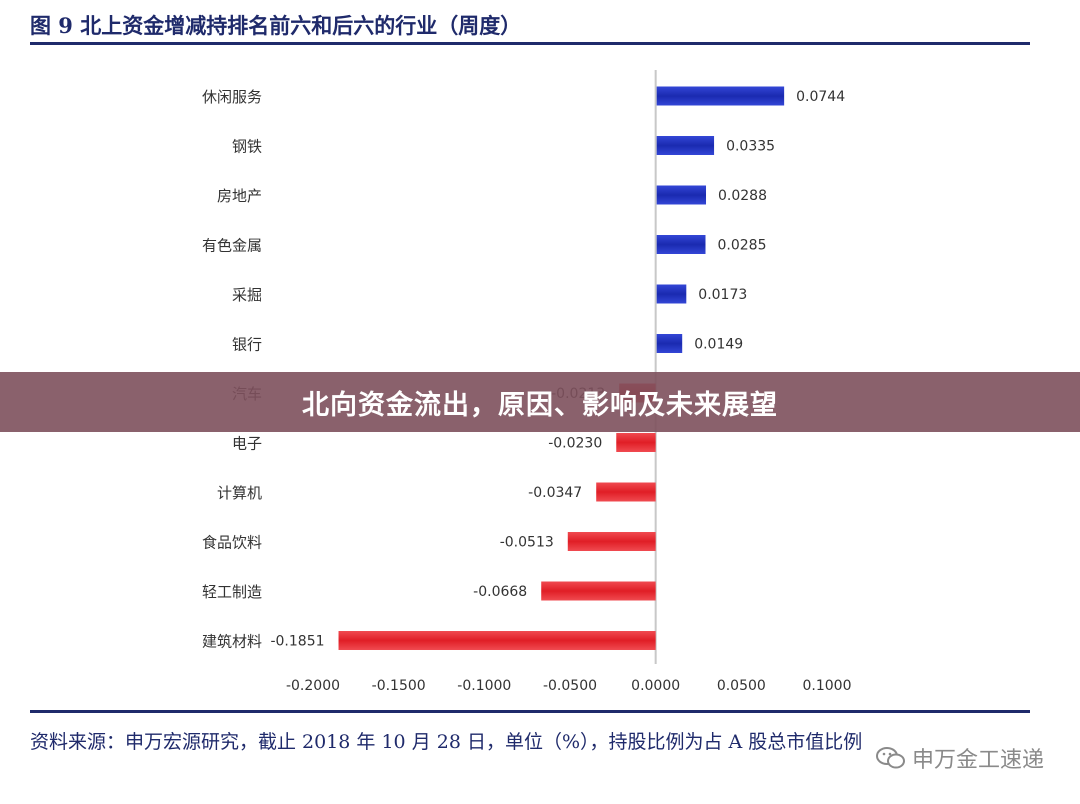 The image size is (1080, 804). What do you see at coordinates (232, 97) in the screenshot?
I see `category-label: 休闲服务` at bounding box center [232, 97].